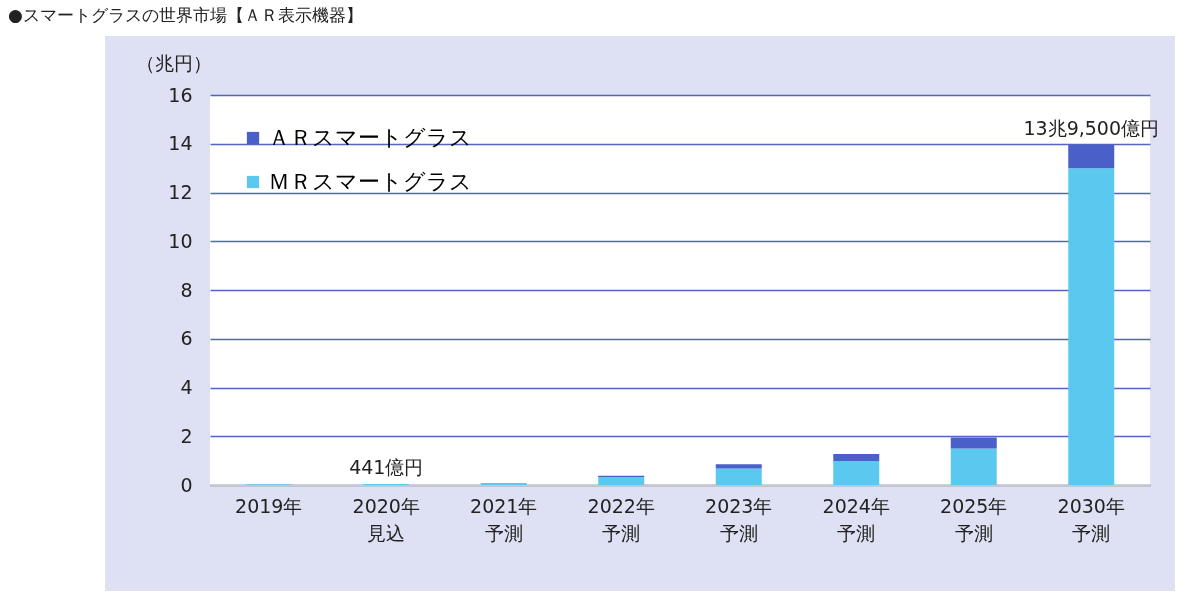 Image resolution: width=1200 pixels, height=600 pixels. Describe the element at coordinates (739, 519) in the screenshot. I see `x-tick-label: 2023年予測` at that location.